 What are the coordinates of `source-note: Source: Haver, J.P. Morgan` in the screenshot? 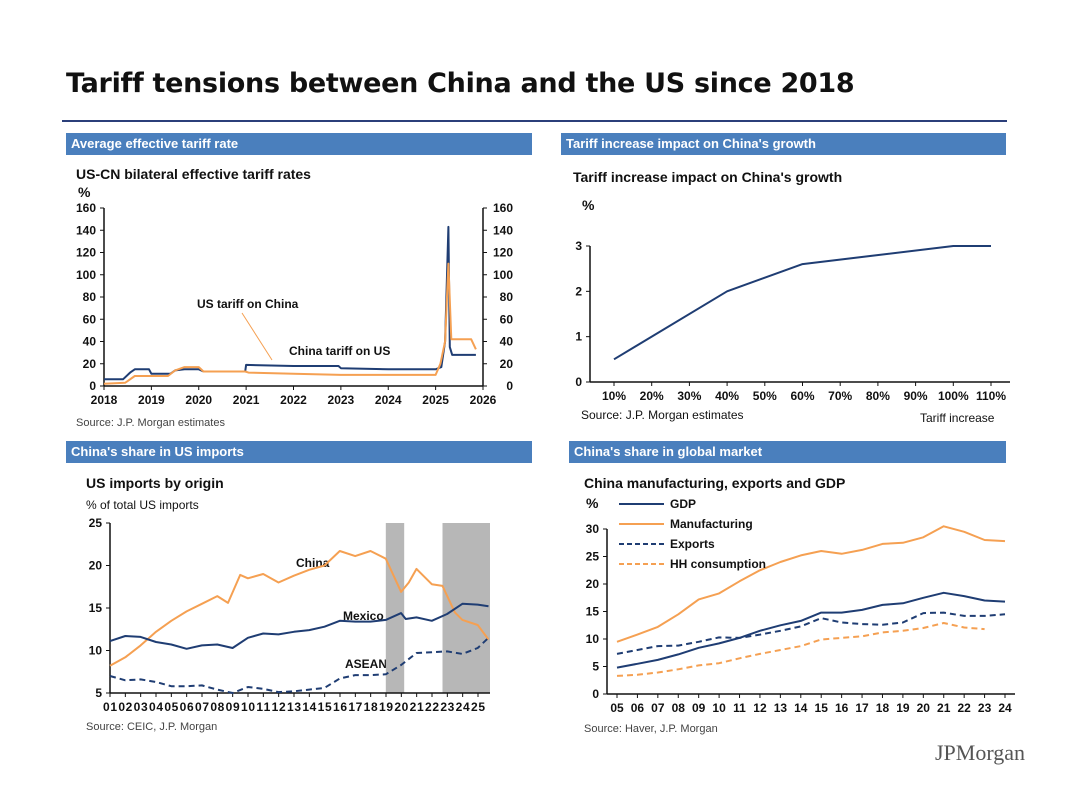 It's located at (651, 729).